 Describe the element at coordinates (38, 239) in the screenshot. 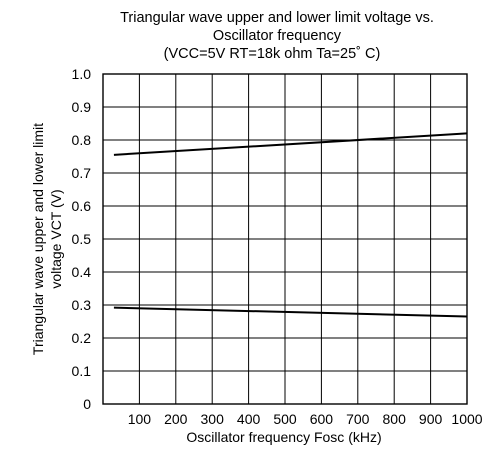

I see `y-axis-label-line-1: Triangular wave upper and lower limit` at that location.